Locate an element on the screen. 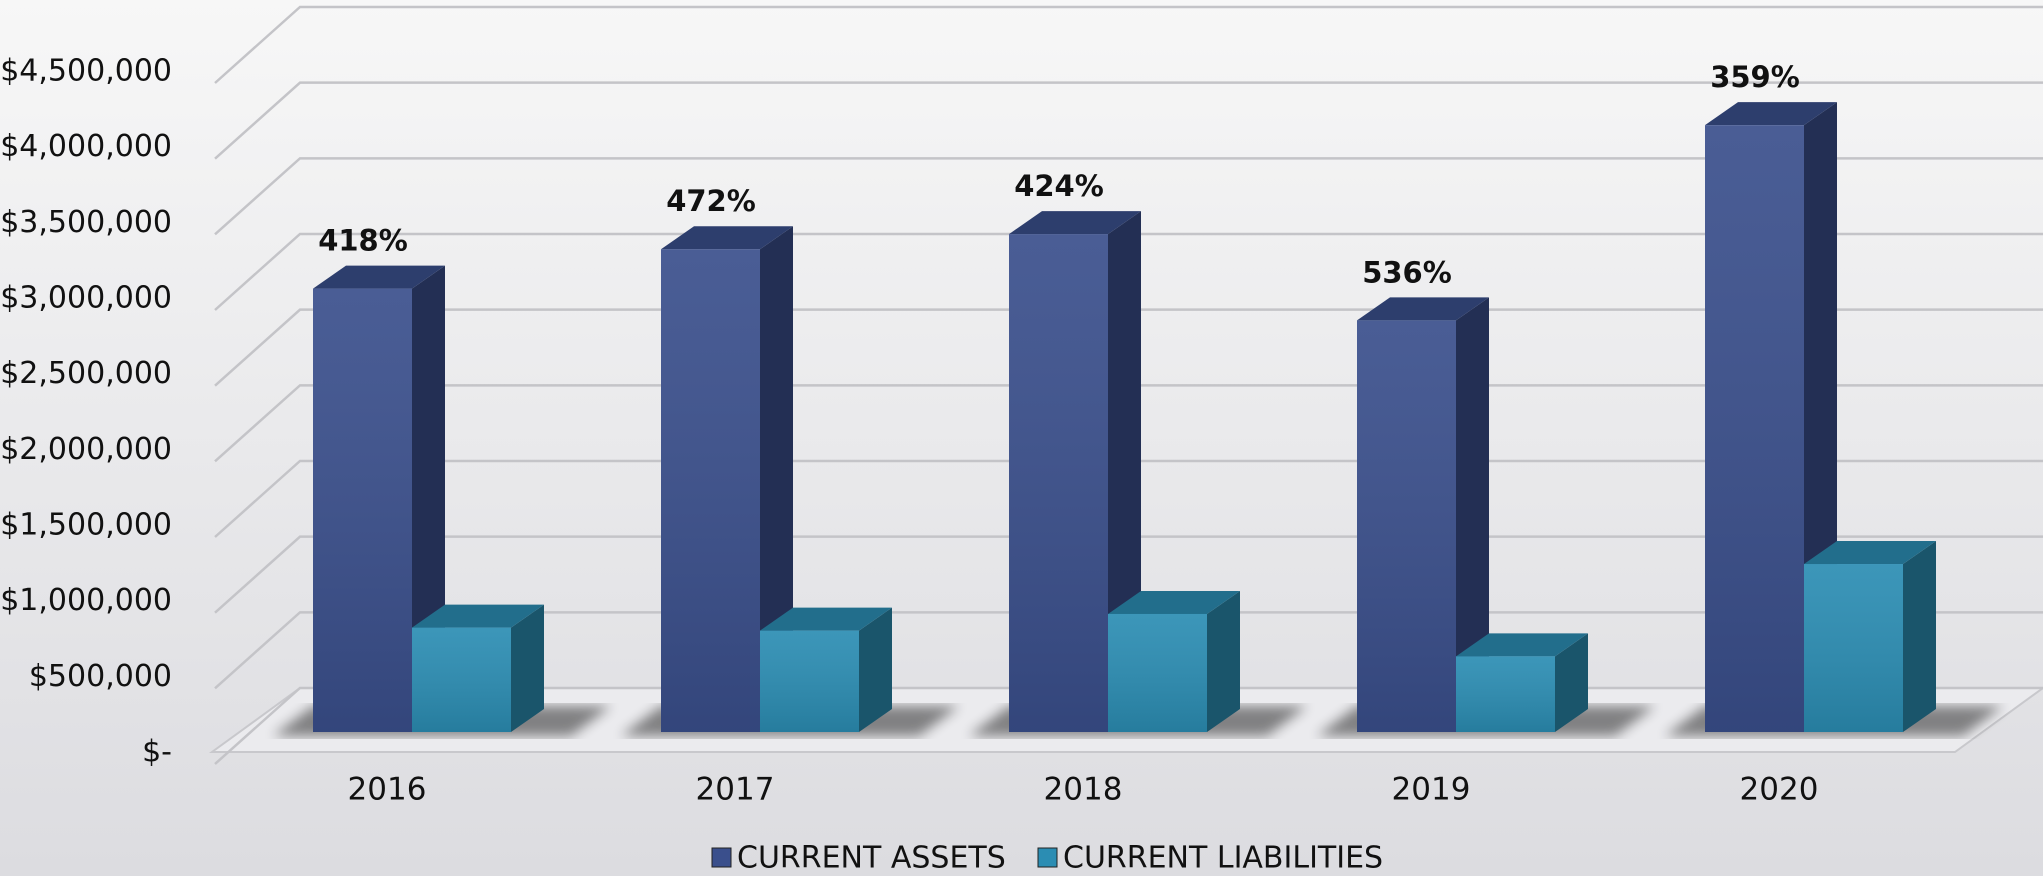 The height and width of the screenshot is (876, 2043). ratio-label: 536% is located at coordinates (1407, 272).